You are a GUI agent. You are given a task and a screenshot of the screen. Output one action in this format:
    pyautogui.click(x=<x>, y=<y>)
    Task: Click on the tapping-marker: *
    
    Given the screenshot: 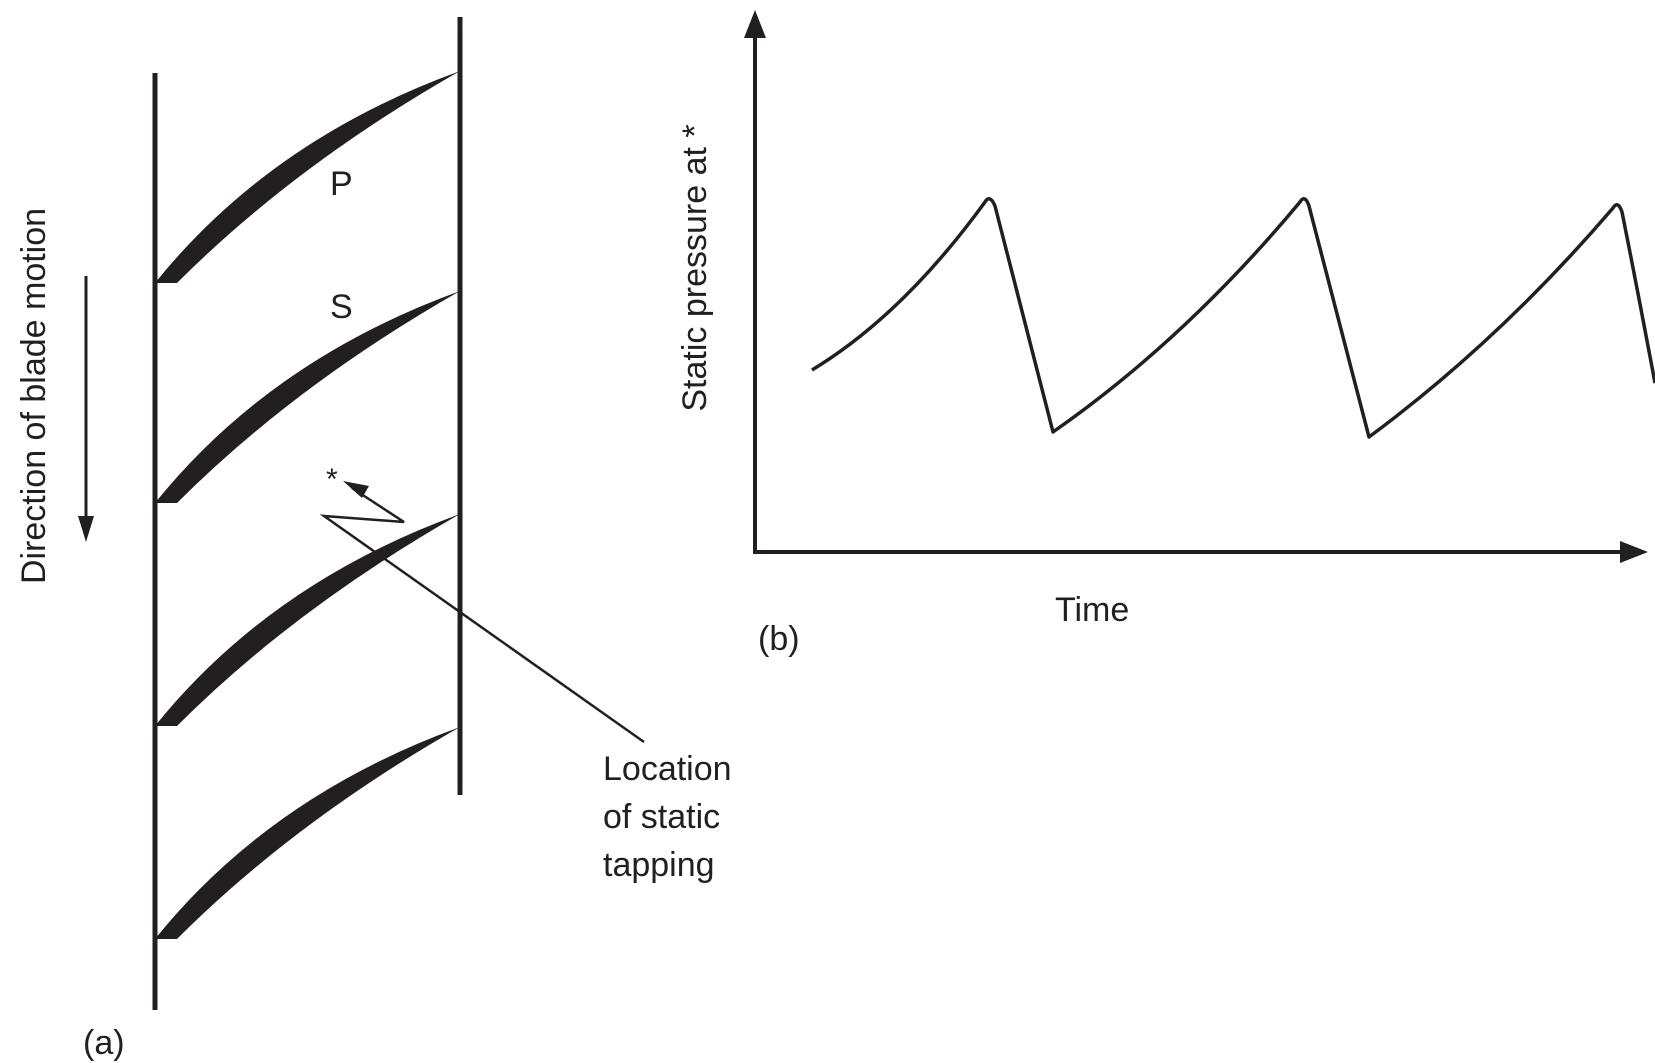 What is the action you would take?
    pyautogui.click(x=332, y=479)
    